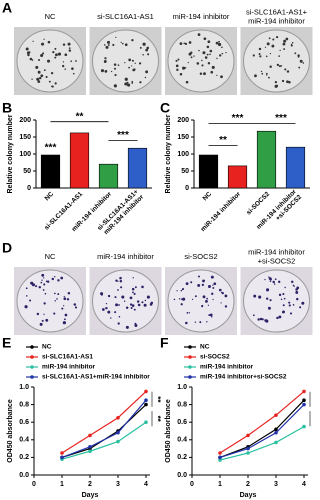 The image size is (320, 500). I want to click on image-label: miR-194 inhibitor, so click(201, 16).